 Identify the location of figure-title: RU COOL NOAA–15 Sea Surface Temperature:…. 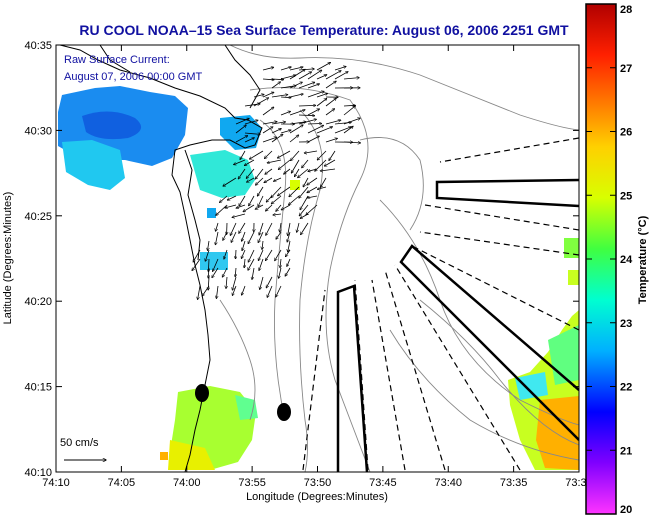
(324, 30).